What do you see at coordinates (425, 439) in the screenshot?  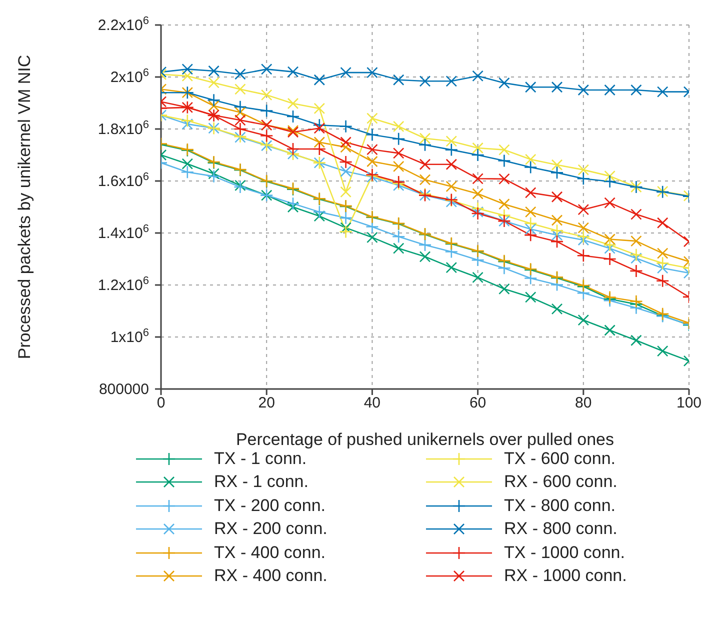 I see `x-axis-title: Percentage of pushed unikernels over pulled ones` at bounding box center [425, 439].